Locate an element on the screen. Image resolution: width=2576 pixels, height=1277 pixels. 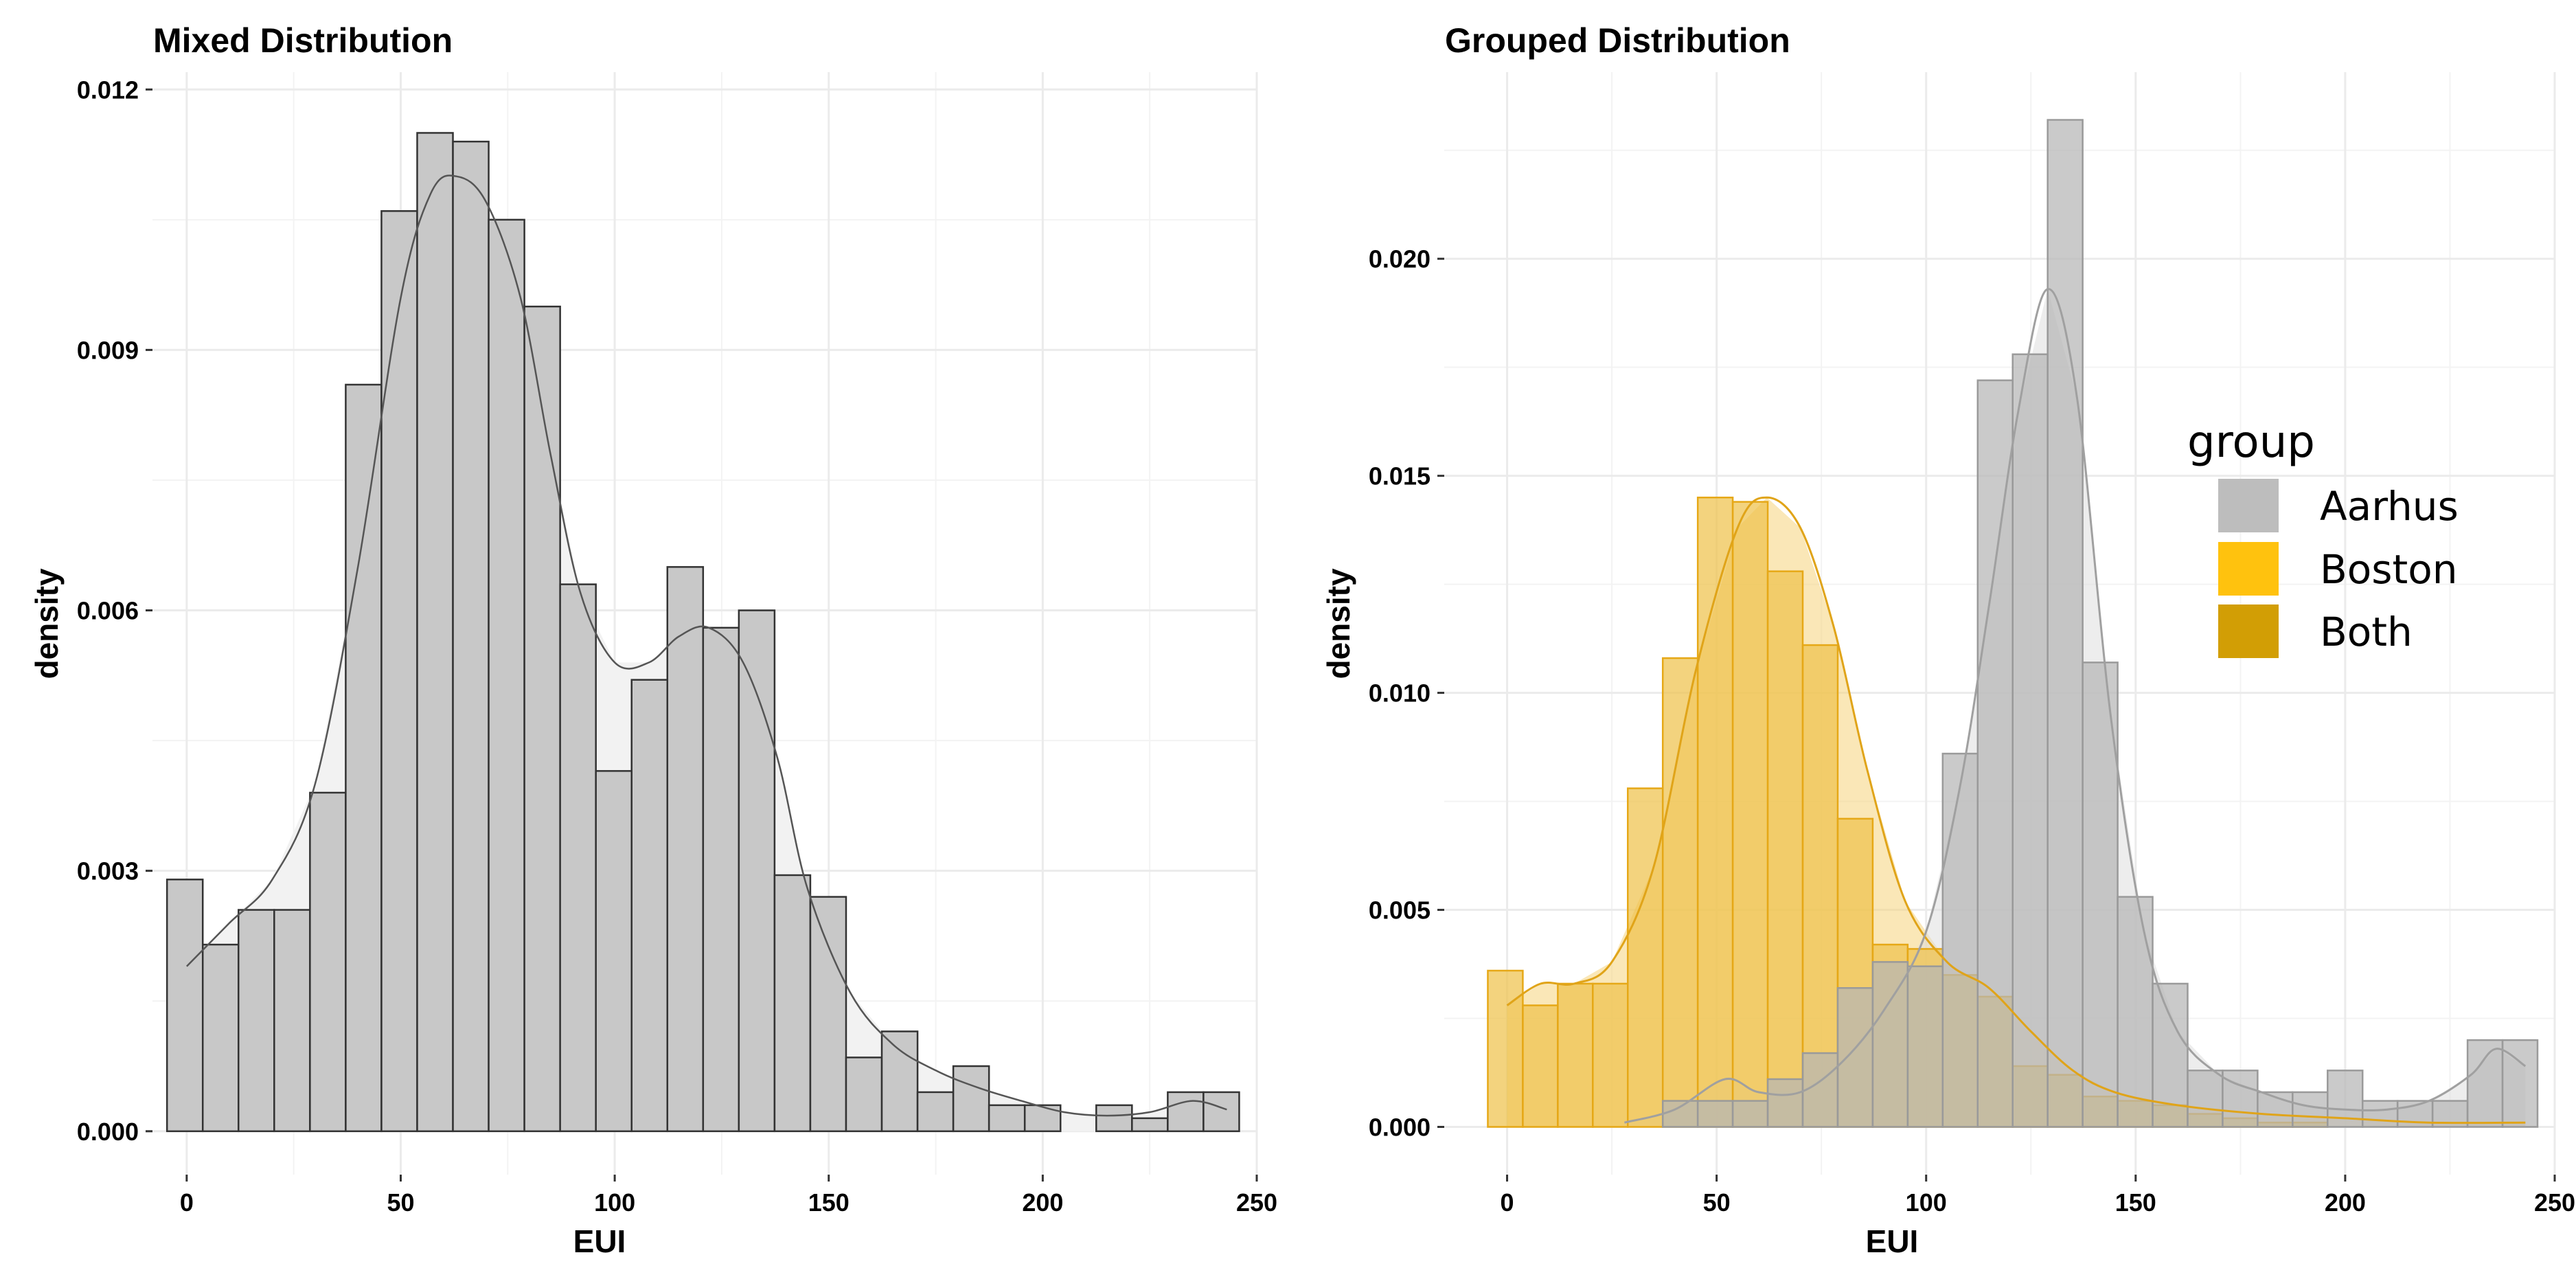
mixed-chart-title: Mixed Distribution is located at coordinates (303, 40).